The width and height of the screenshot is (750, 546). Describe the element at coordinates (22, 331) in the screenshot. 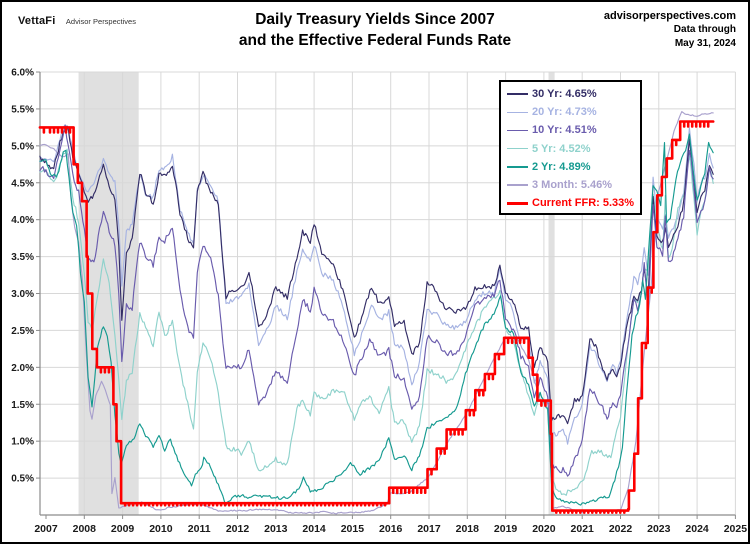

I see `y-axis-label: 2.5%` at that location.